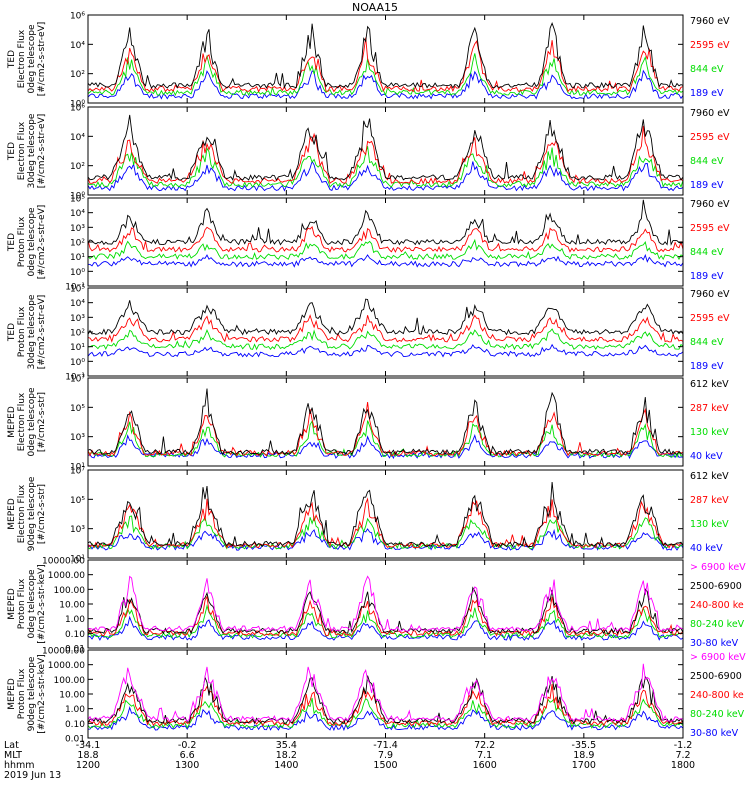 Image resolution: width=750 pixels, height=800 pixels. I want to click on ephemeris-value: 7.1, so click(484, 755).